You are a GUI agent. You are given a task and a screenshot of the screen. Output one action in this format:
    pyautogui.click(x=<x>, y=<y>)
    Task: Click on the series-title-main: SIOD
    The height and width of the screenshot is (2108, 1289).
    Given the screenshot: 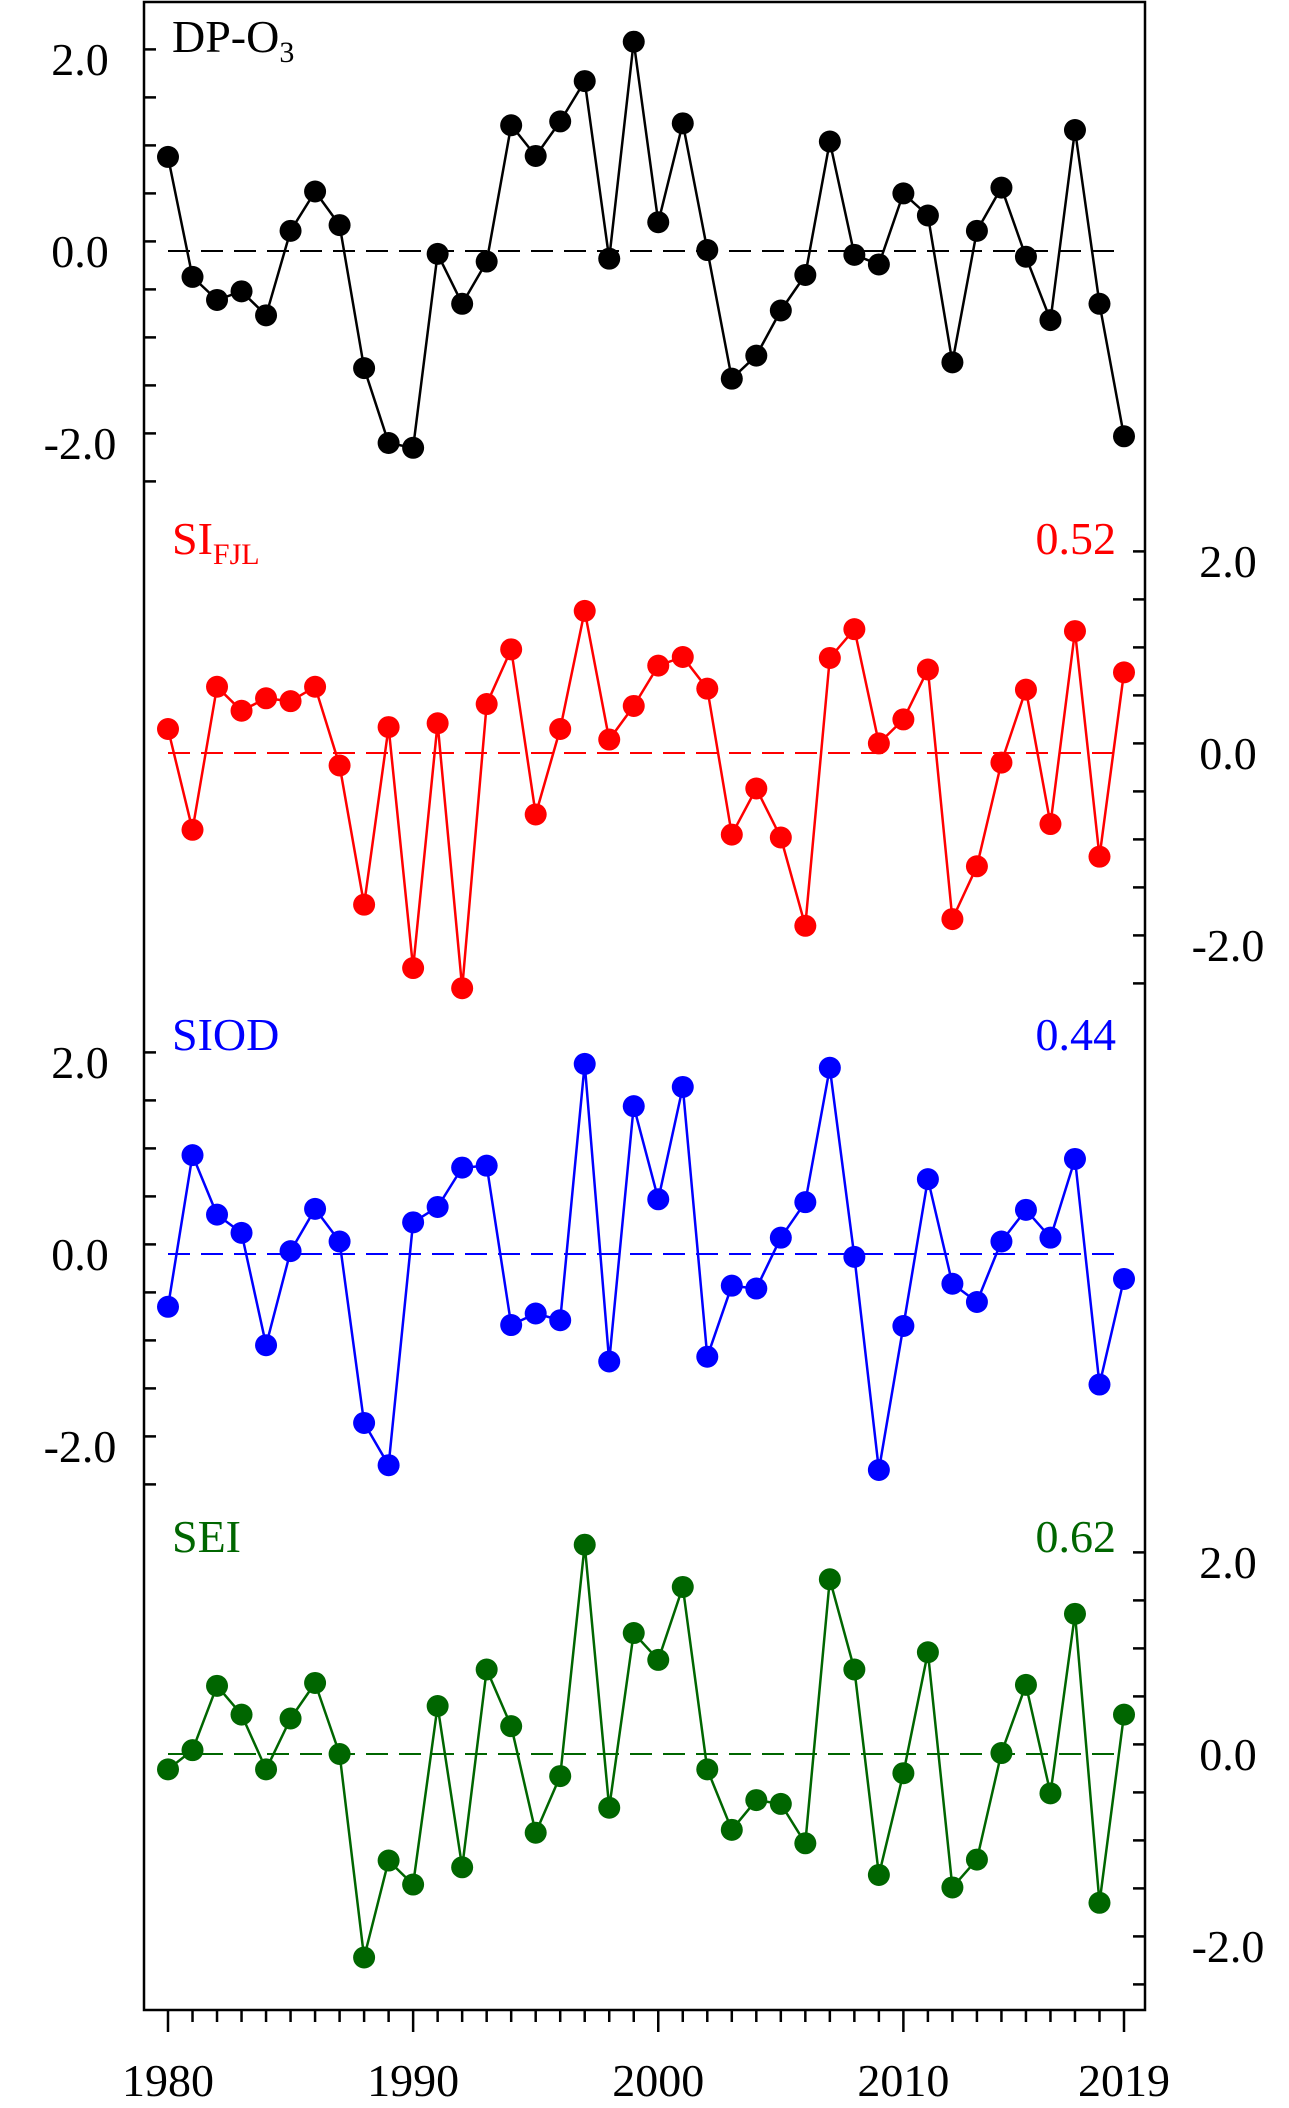 What is the action you would take?
    pyautogui.click(x=225, y=1034)
    